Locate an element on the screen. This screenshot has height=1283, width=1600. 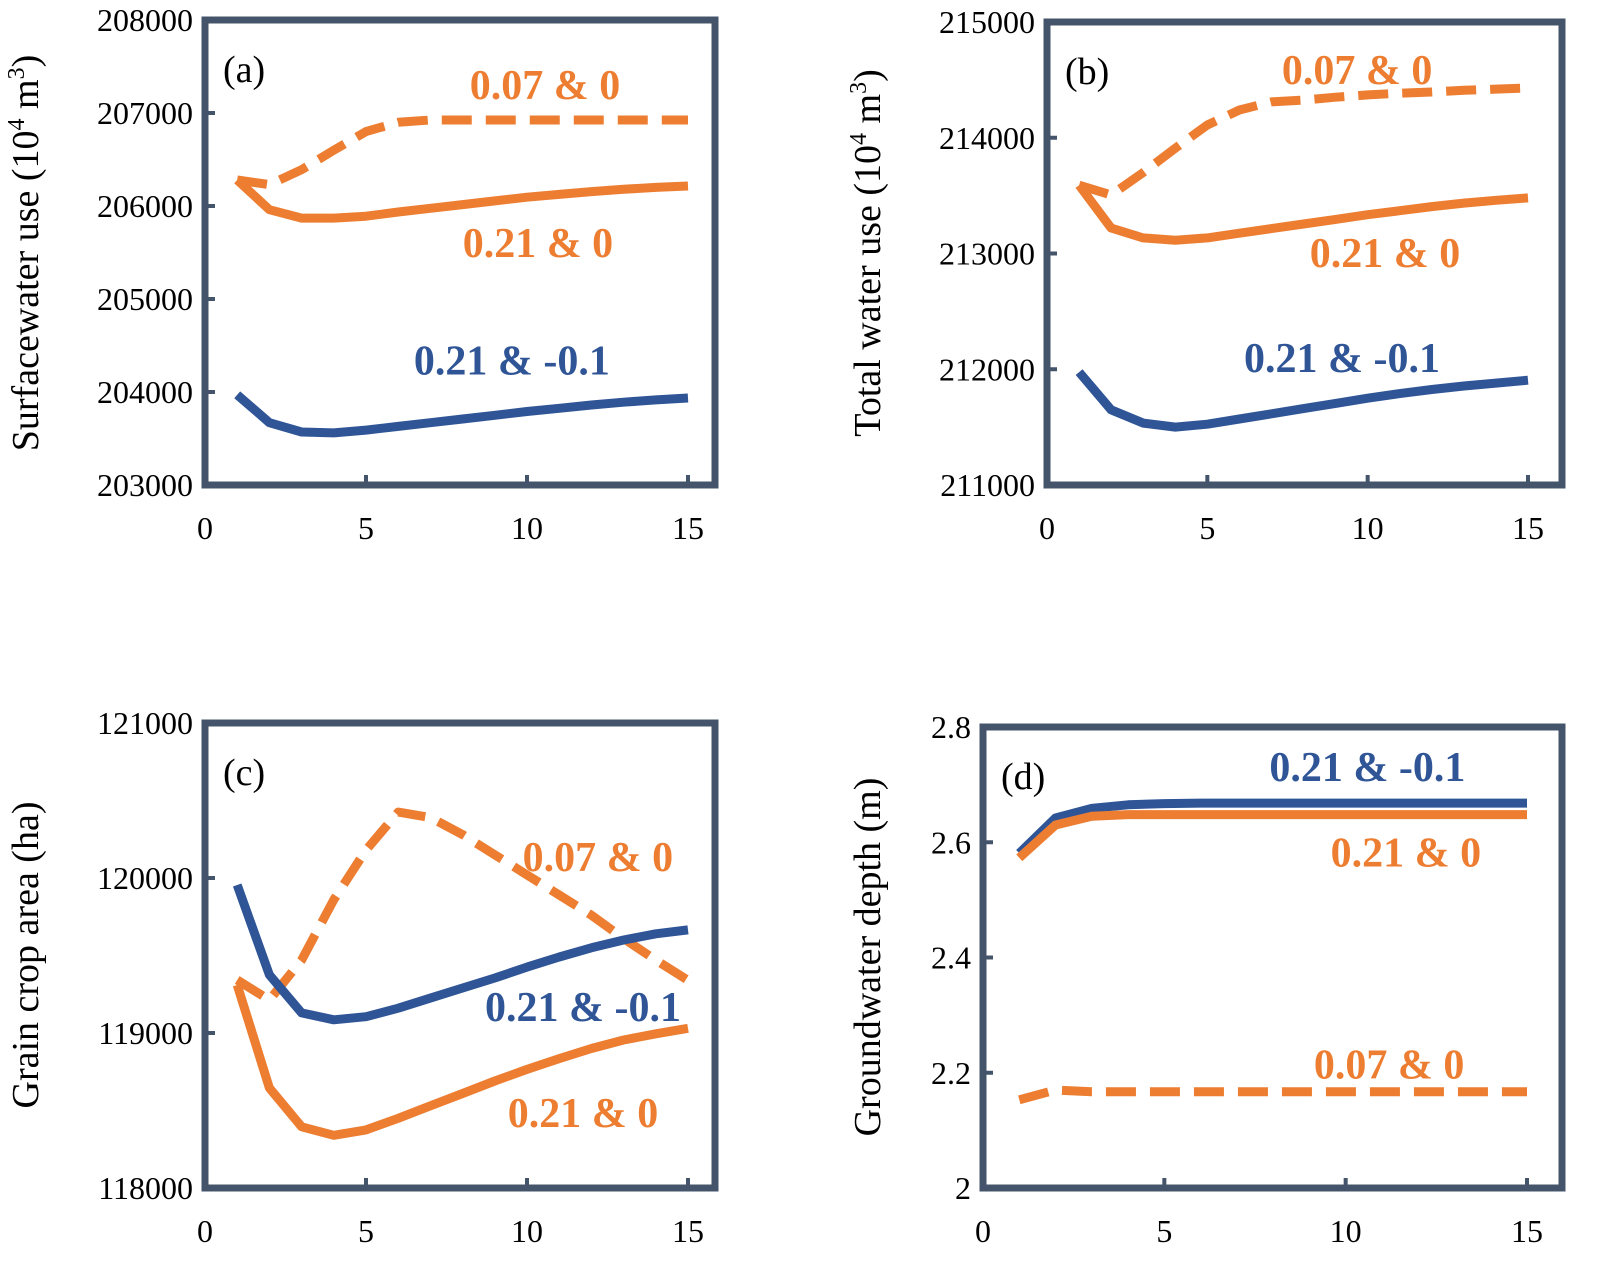
y-tick-label: 2.2 is located at coordinates (951, 1073).